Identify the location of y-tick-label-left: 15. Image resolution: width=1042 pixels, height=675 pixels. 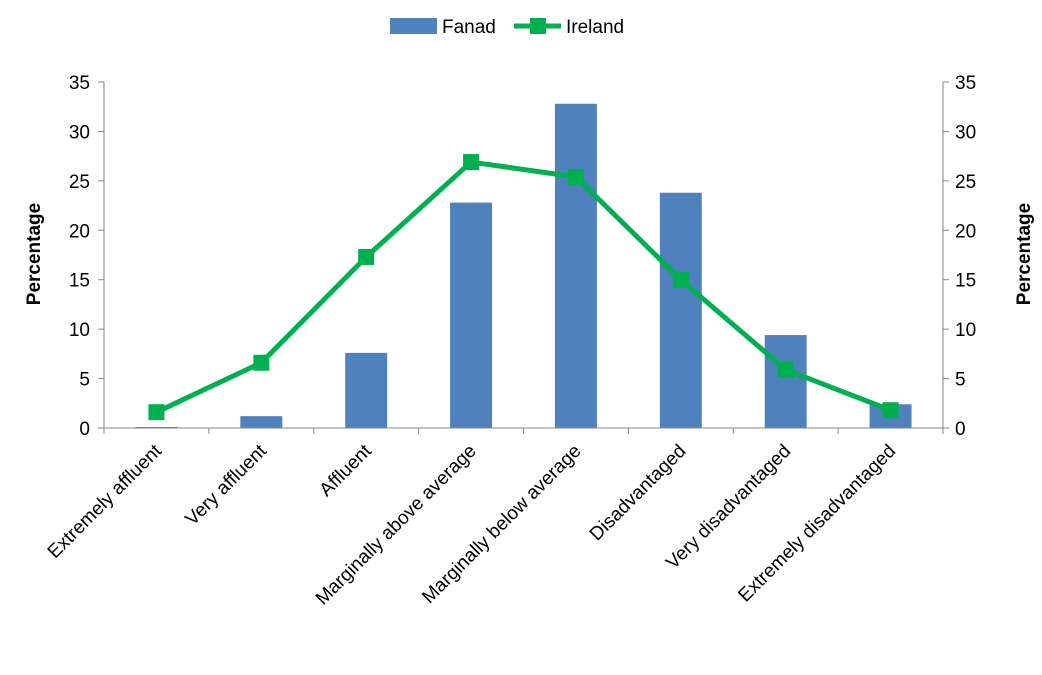
(79, 281).